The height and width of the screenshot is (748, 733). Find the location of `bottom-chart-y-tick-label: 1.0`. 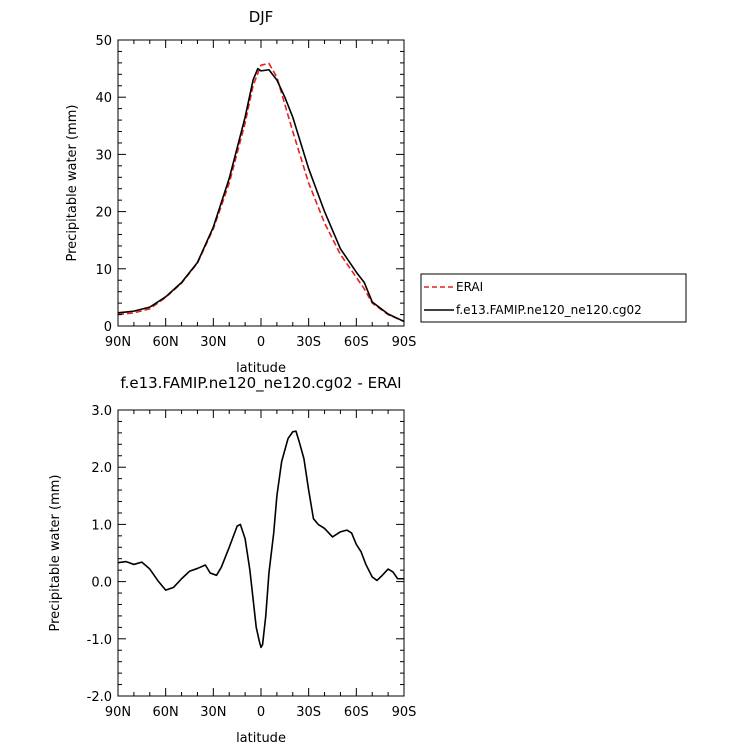

bottom-chart-y-tick-label: 1.0 is located at coordinates (101, 525).